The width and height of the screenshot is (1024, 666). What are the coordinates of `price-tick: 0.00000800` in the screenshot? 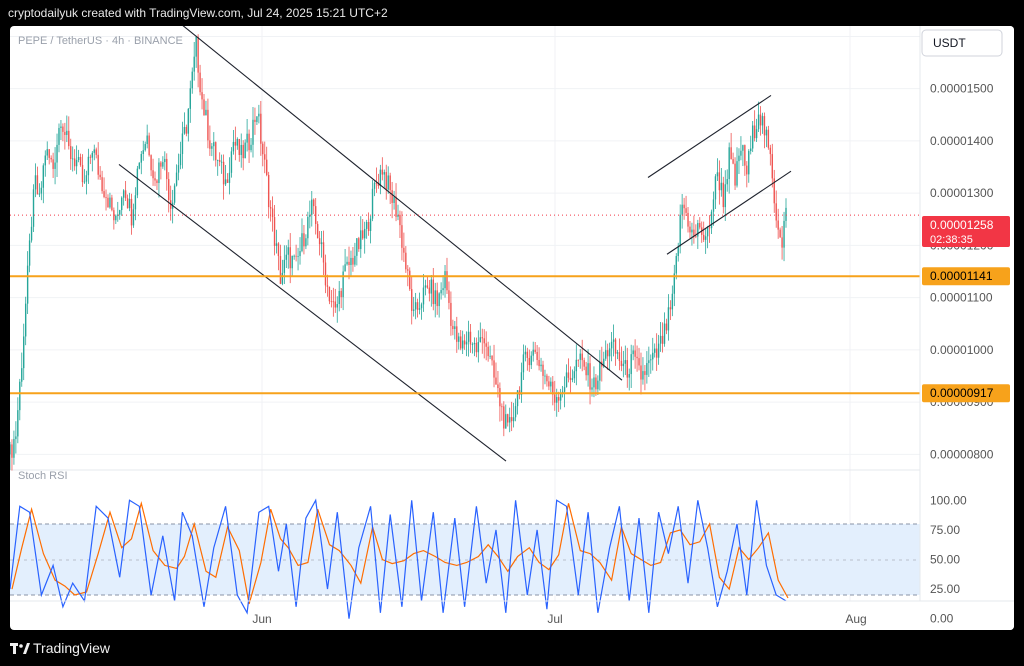 It's located at (962, 454).